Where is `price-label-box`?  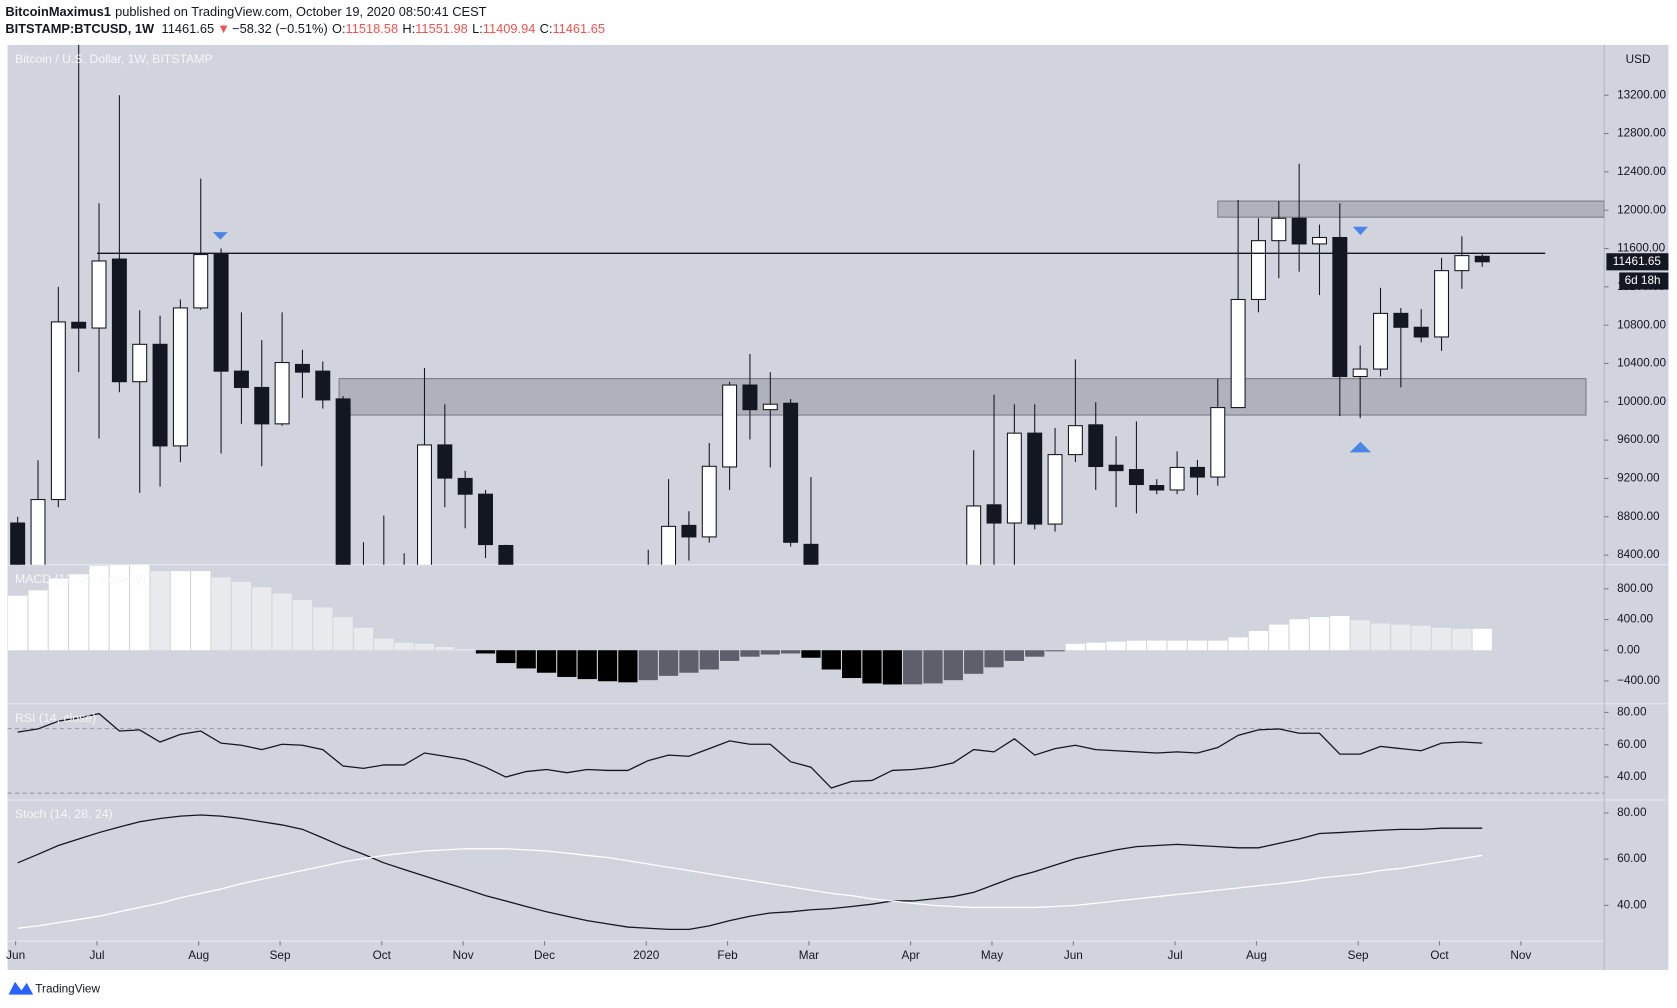
price-label-box is located at coordinates (1637, 262).